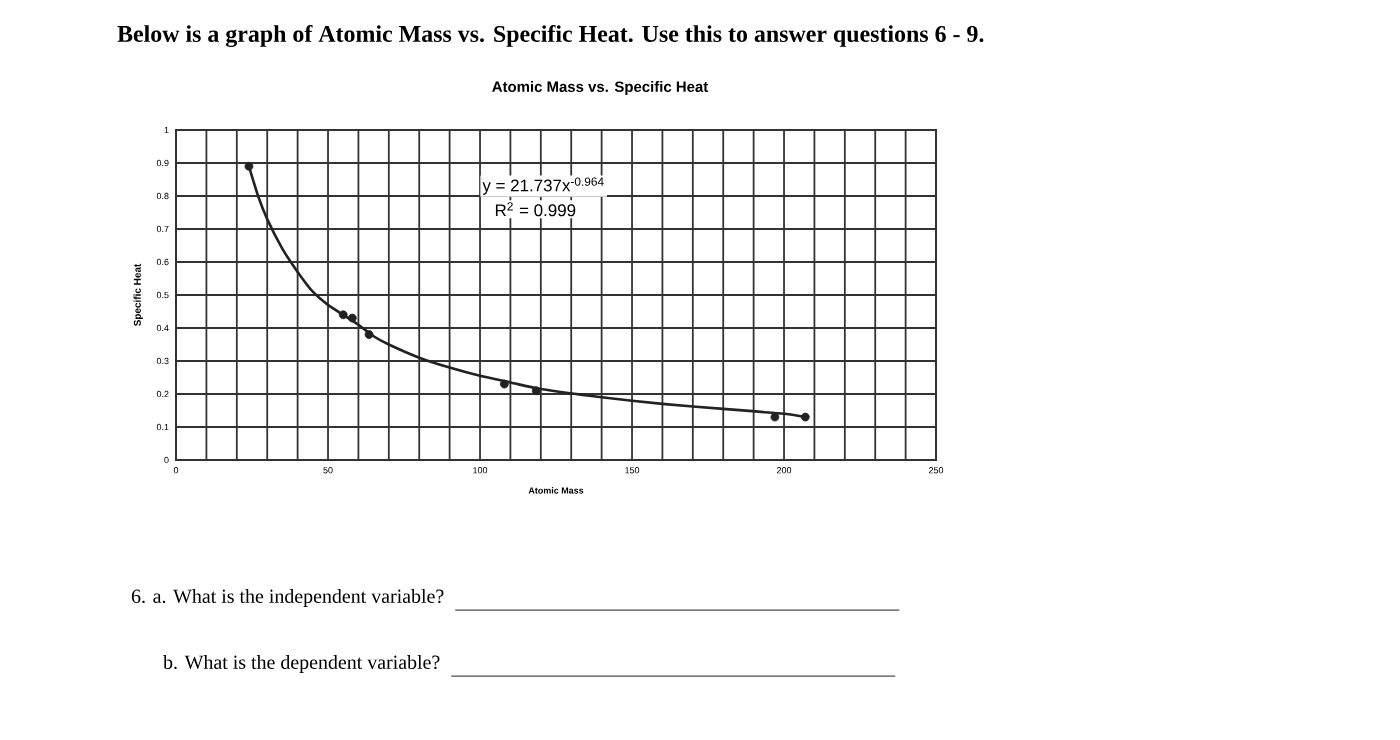  I want to click on text: b. What is the dependent variable?, so click(301, 664).